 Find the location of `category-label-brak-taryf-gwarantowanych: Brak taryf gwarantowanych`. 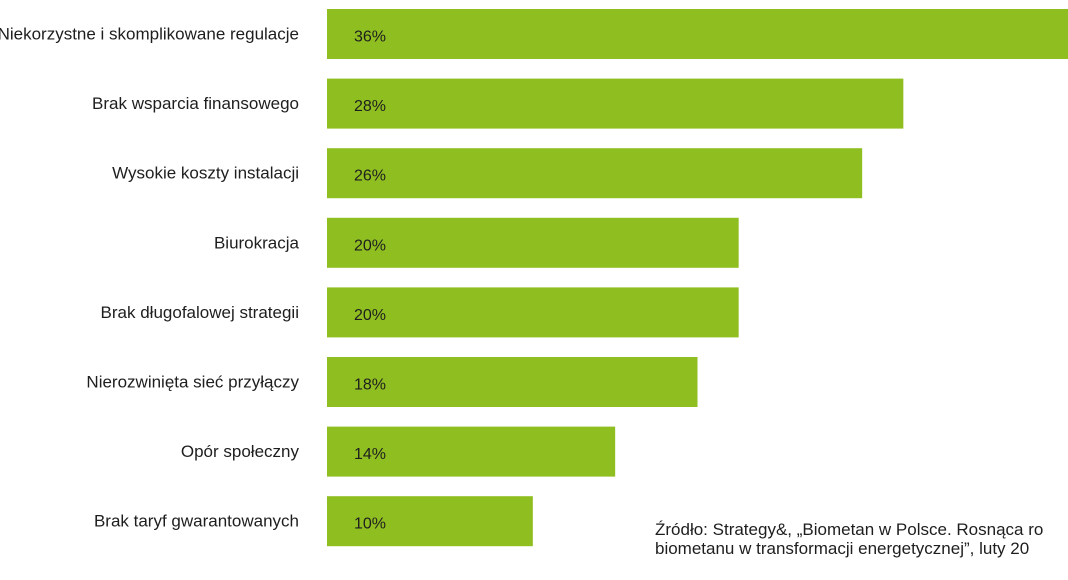

category-label-brak-taryf-gwarantowanych: Brak taryf gwarantowanych is located at coordinates (196, 521).